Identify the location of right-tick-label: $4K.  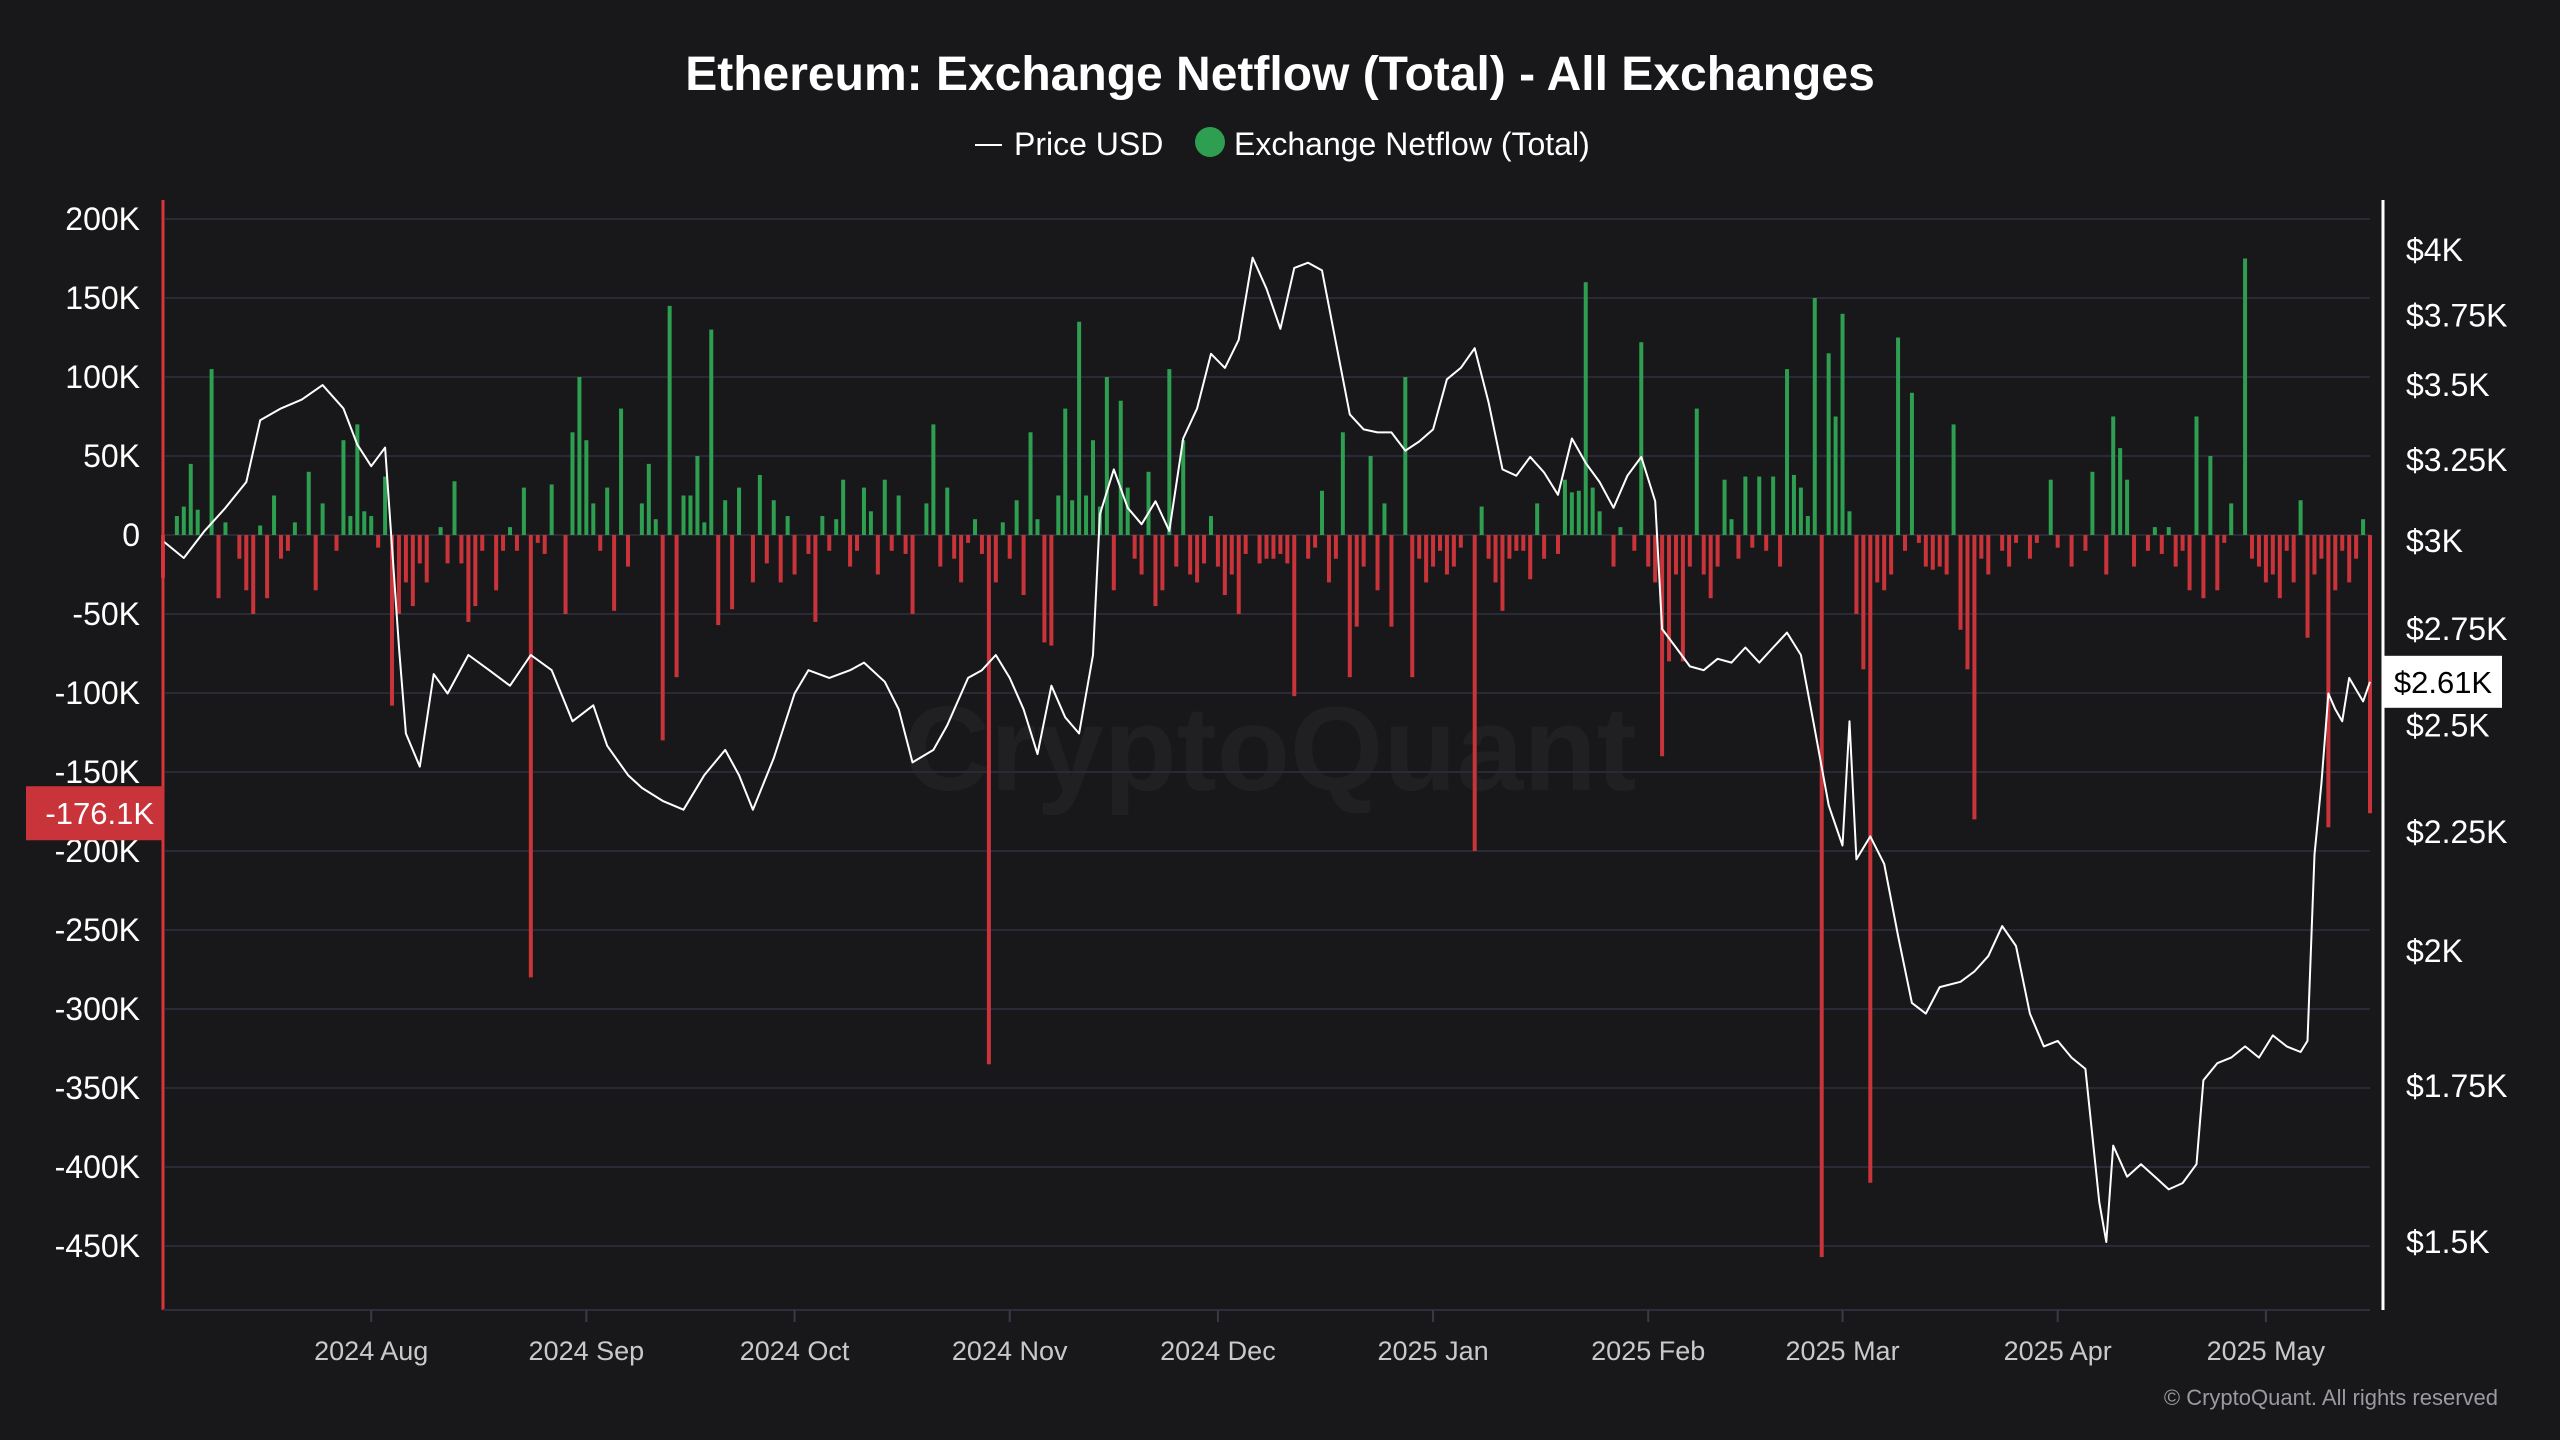
(2434, 250).